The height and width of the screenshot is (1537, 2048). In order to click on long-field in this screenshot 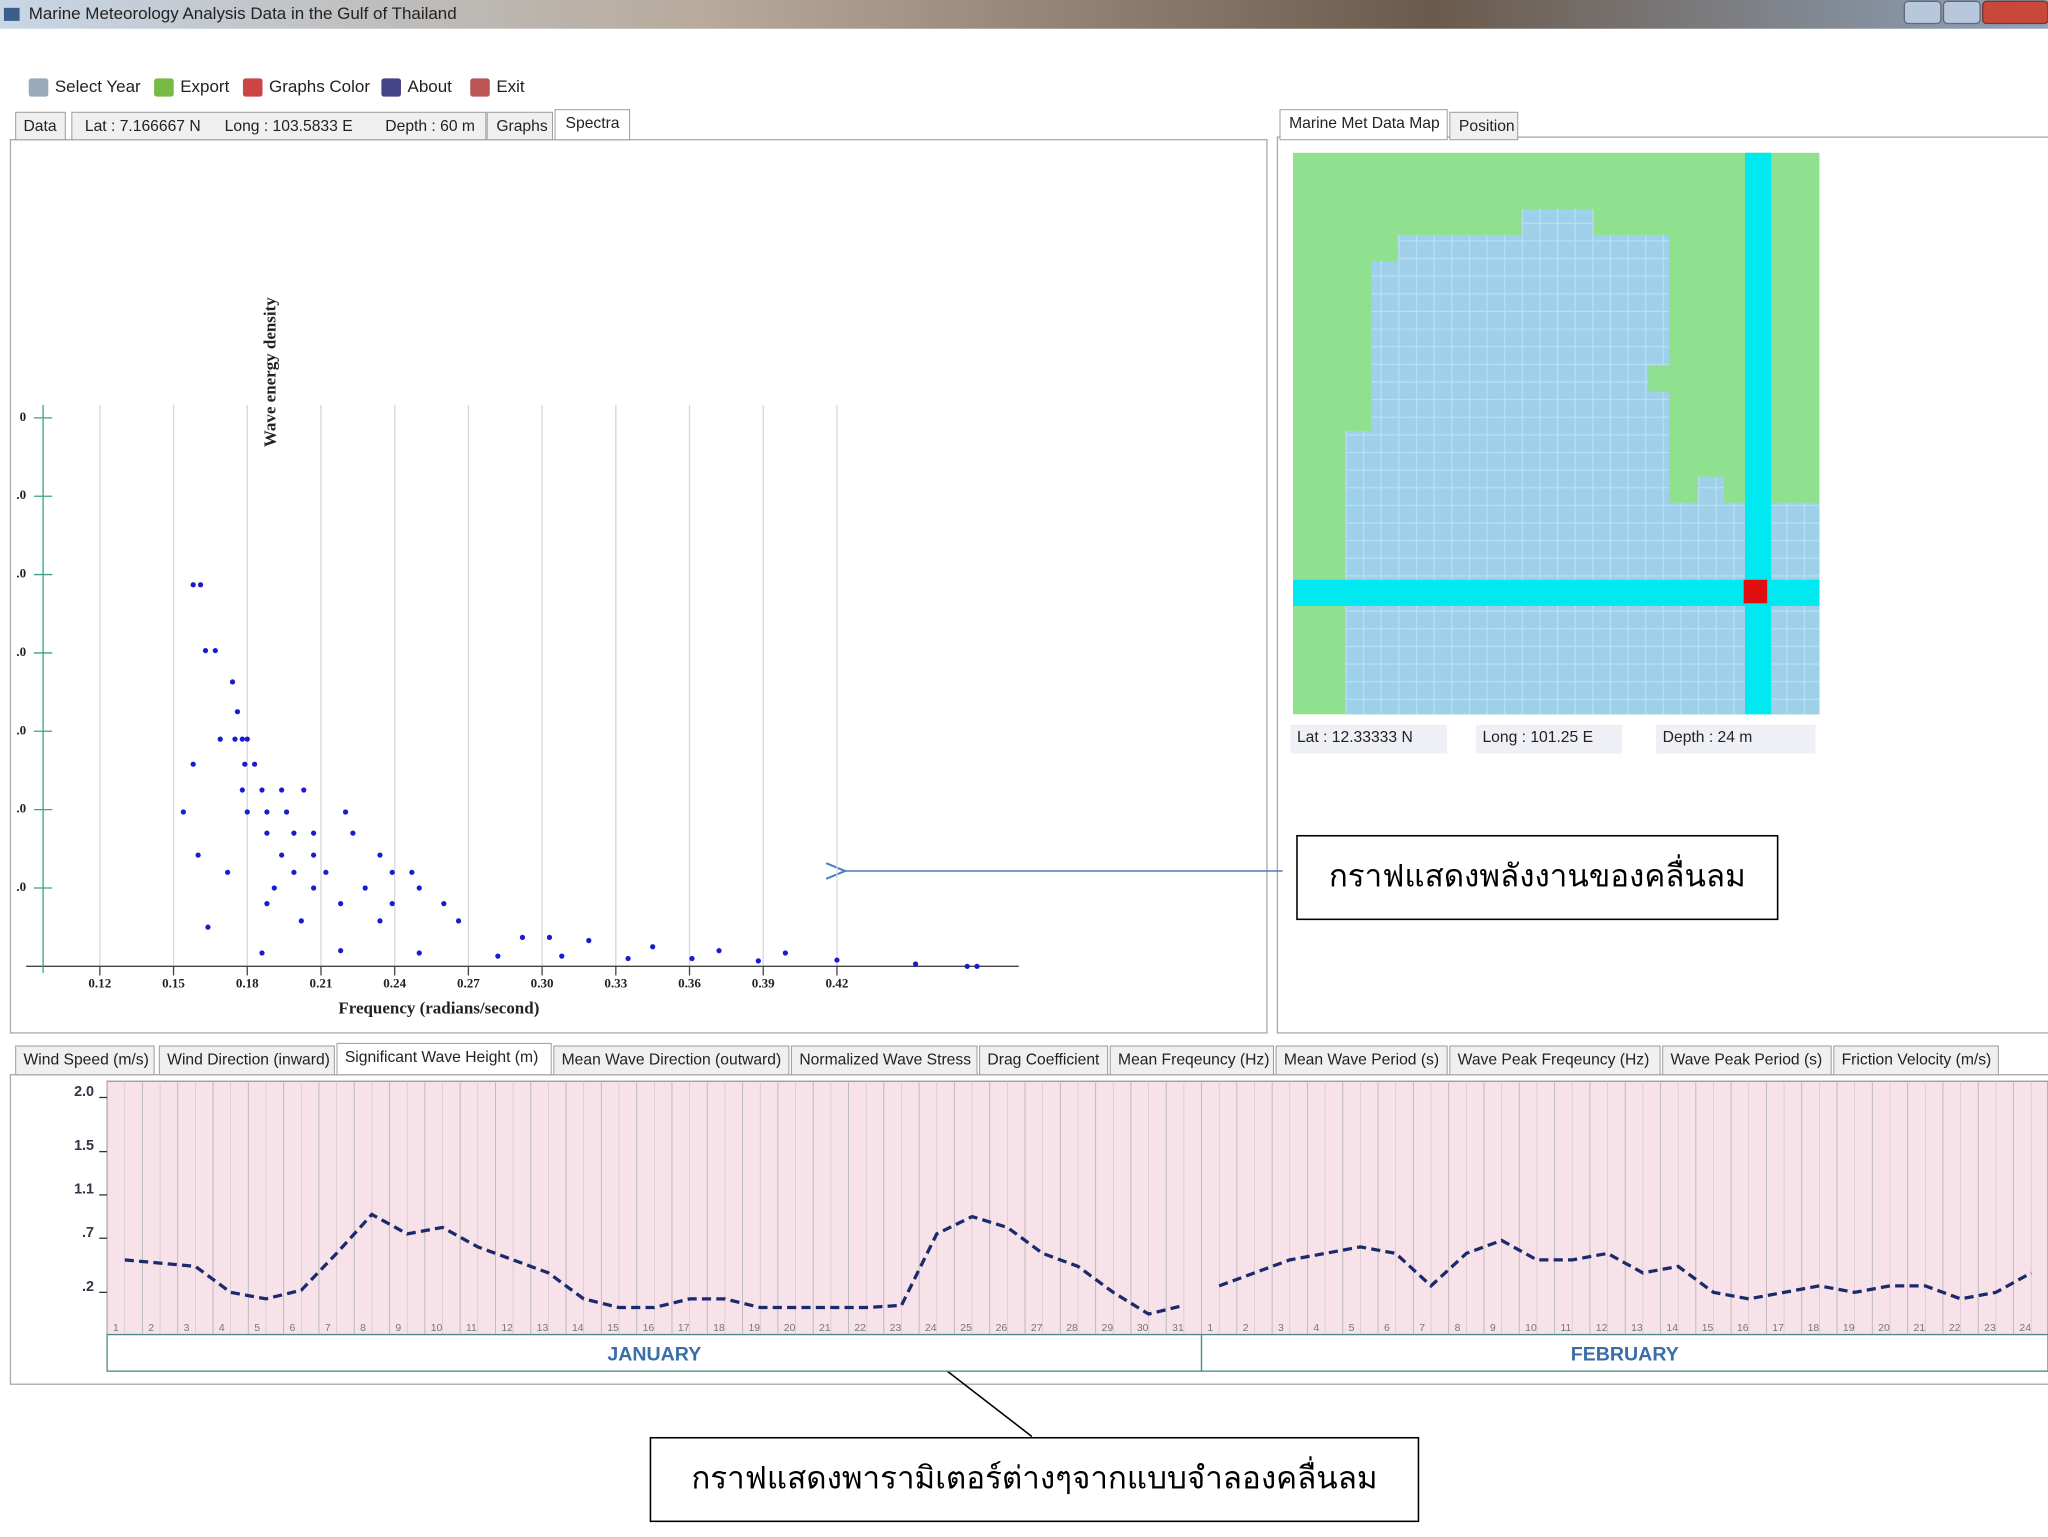, I will do `click(1549, 739)`.